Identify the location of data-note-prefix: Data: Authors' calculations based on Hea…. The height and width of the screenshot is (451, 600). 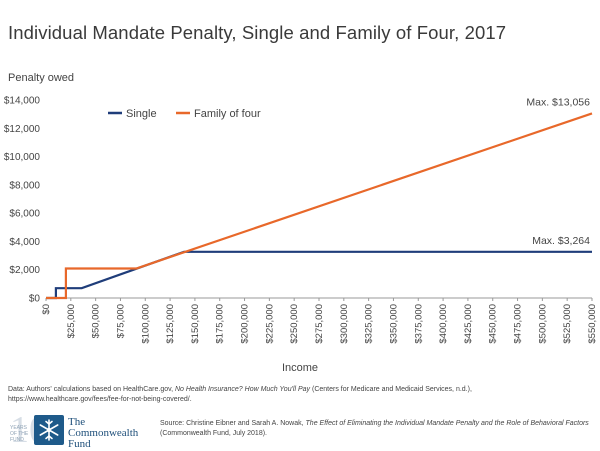
(91, 389).